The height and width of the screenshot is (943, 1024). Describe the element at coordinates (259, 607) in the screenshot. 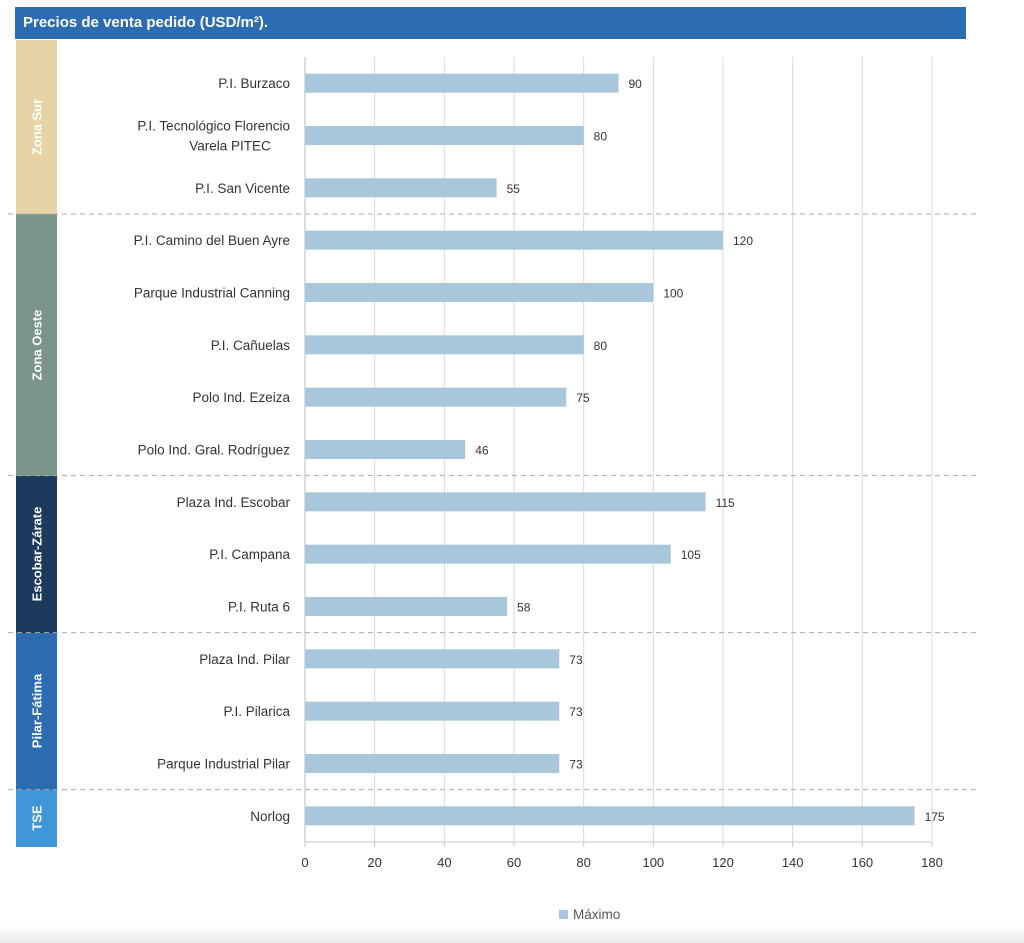

I see `category-label: P.I. Ruta 6` at that location.